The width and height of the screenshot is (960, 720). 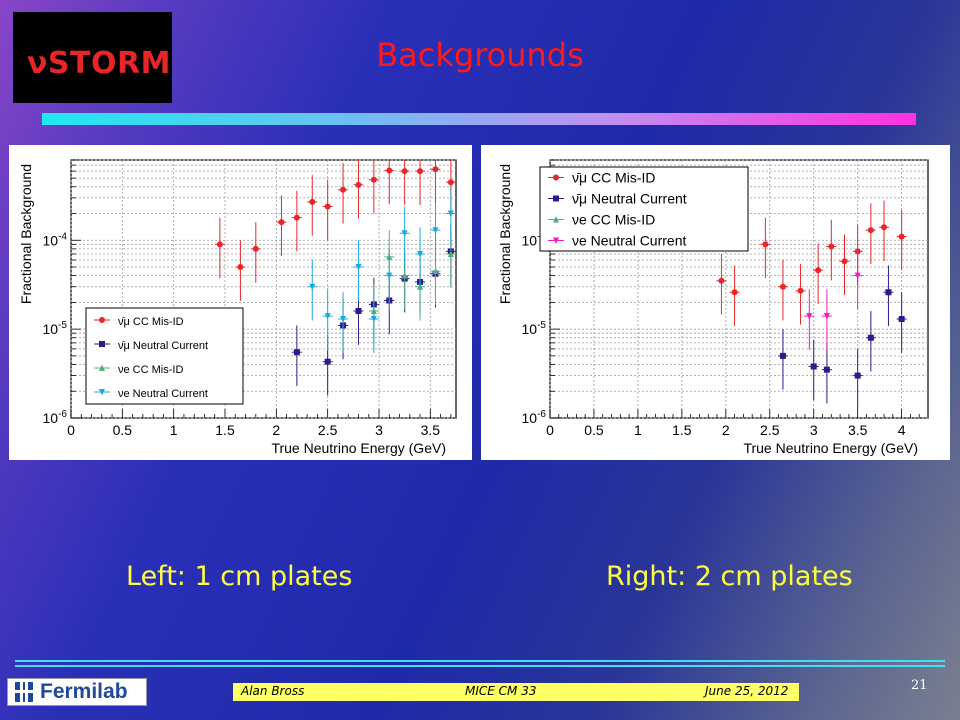 I want to click on y-tick-label: 10⁻⁴, so click(x=55, y=239).